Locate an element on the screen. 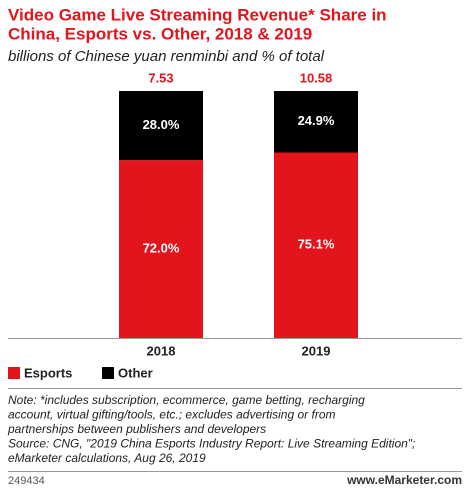  value-label: 75.1% is located at coordinates (316, 244).